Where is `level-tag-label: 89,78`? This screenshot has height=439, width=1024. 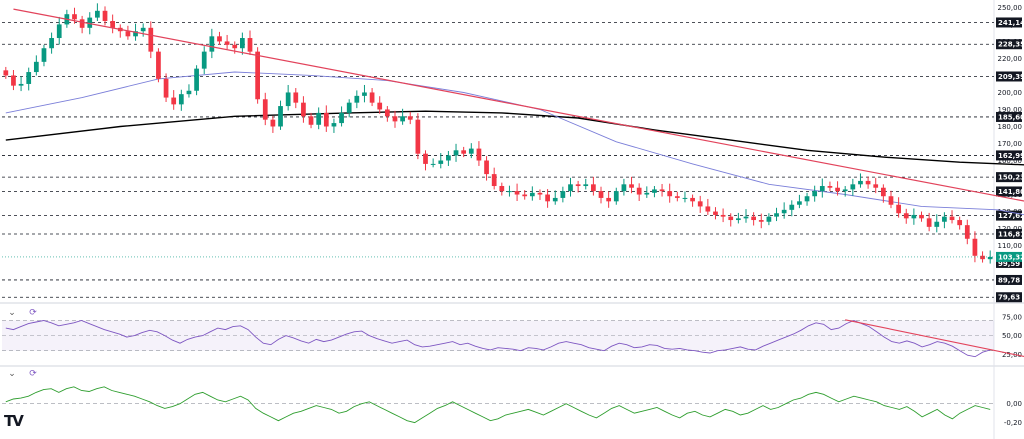 level-tag-label: 89,78 is located at coordinates (1009, 280).